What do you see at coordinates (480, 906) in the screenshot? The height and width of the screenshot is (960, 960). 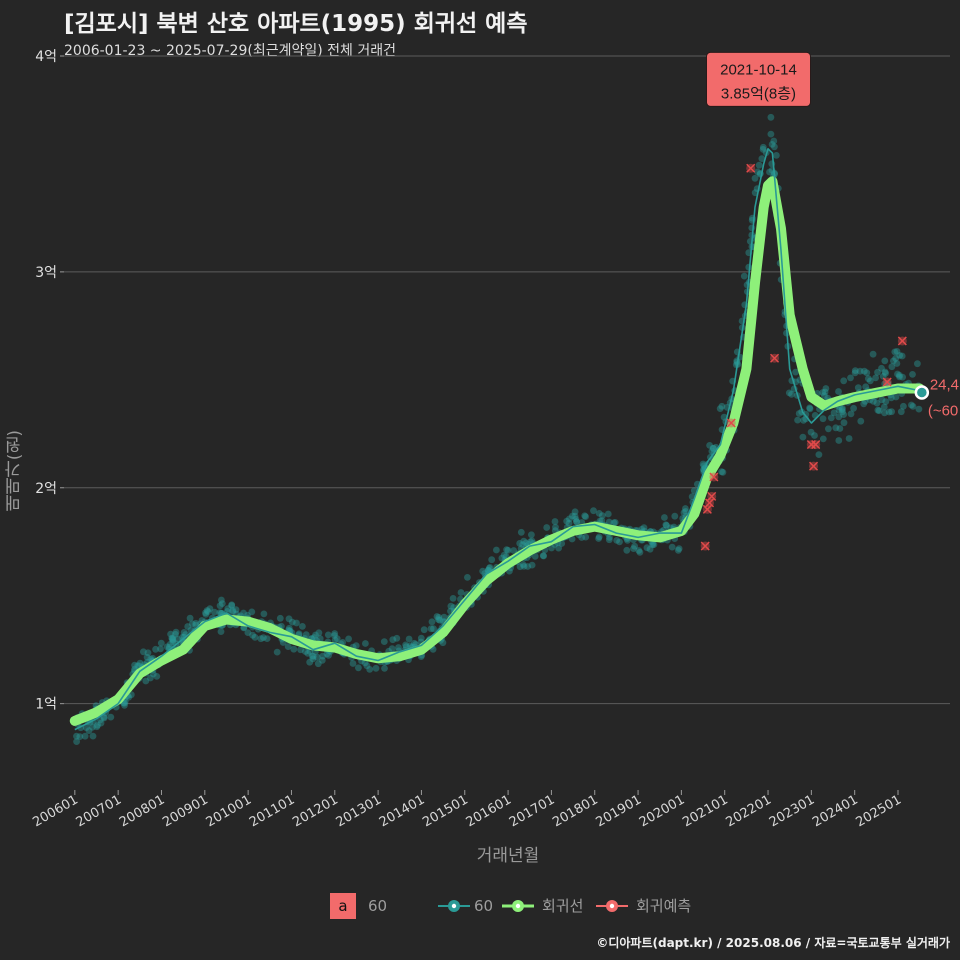 I see `legend: a 60 60 회귀선 회귀예측` at bounding box center [480, 906].